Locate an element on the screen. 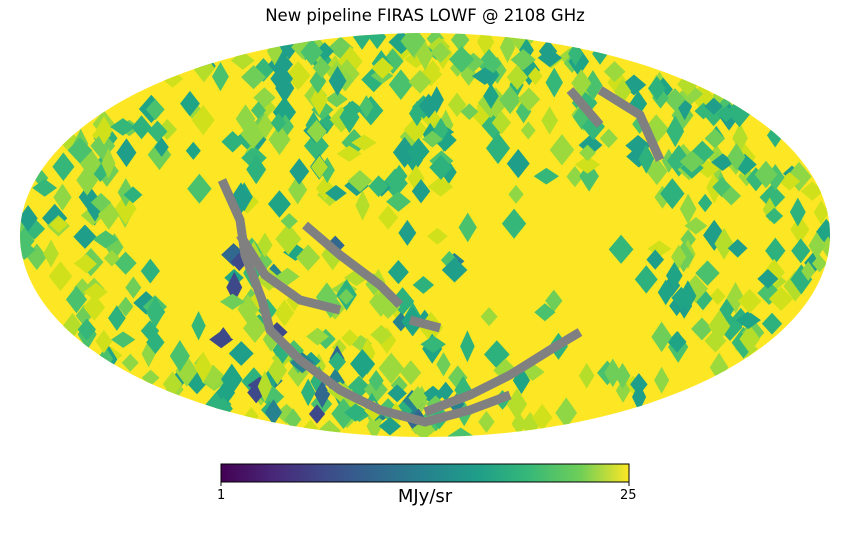  missing-data-stripe is located at coordinates (289, 273).